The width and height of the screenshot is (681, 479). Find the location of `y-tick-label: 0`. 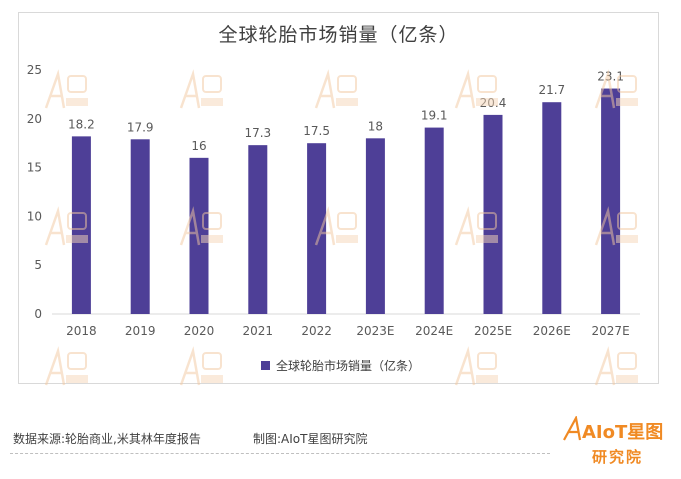

y-tick-label: 0 is located at coordinates (38, 314).